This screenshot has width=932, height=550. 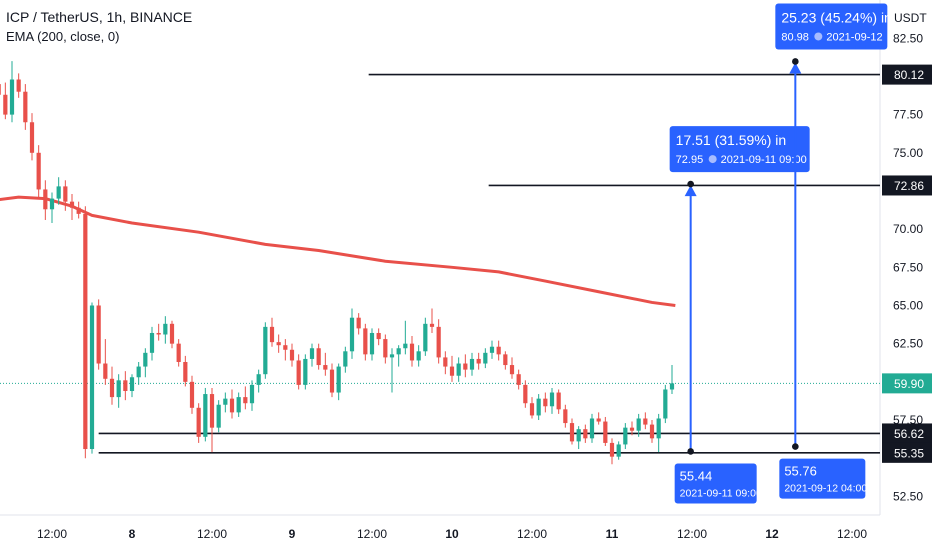 I want to click on price-tick-label: 82.50, so click(x=908, y=38).